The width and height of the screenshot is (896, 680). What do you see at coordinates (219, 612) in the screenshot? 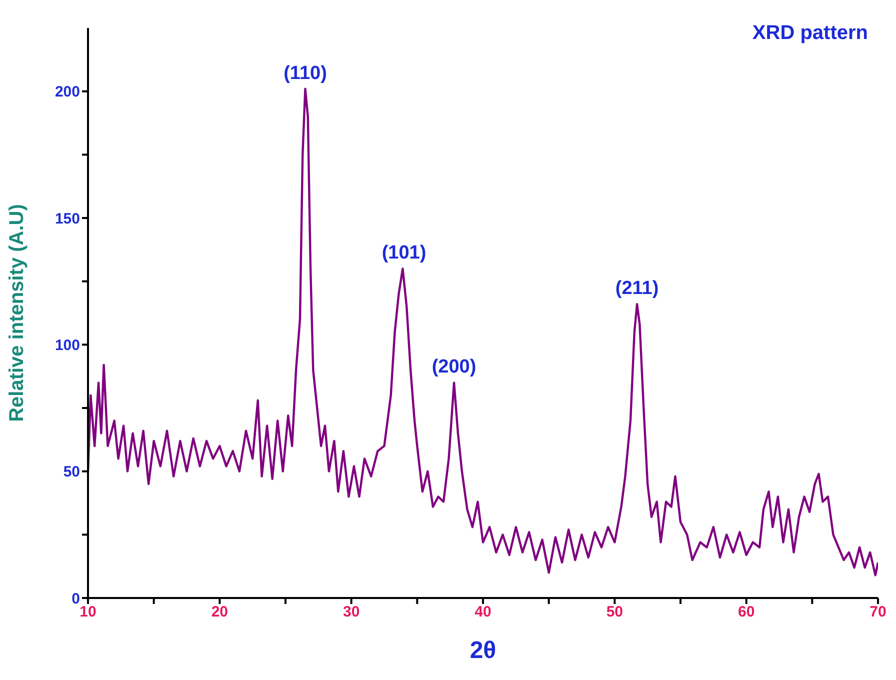
I see `x-tick-label: 20` at bounding box center [219, 612].